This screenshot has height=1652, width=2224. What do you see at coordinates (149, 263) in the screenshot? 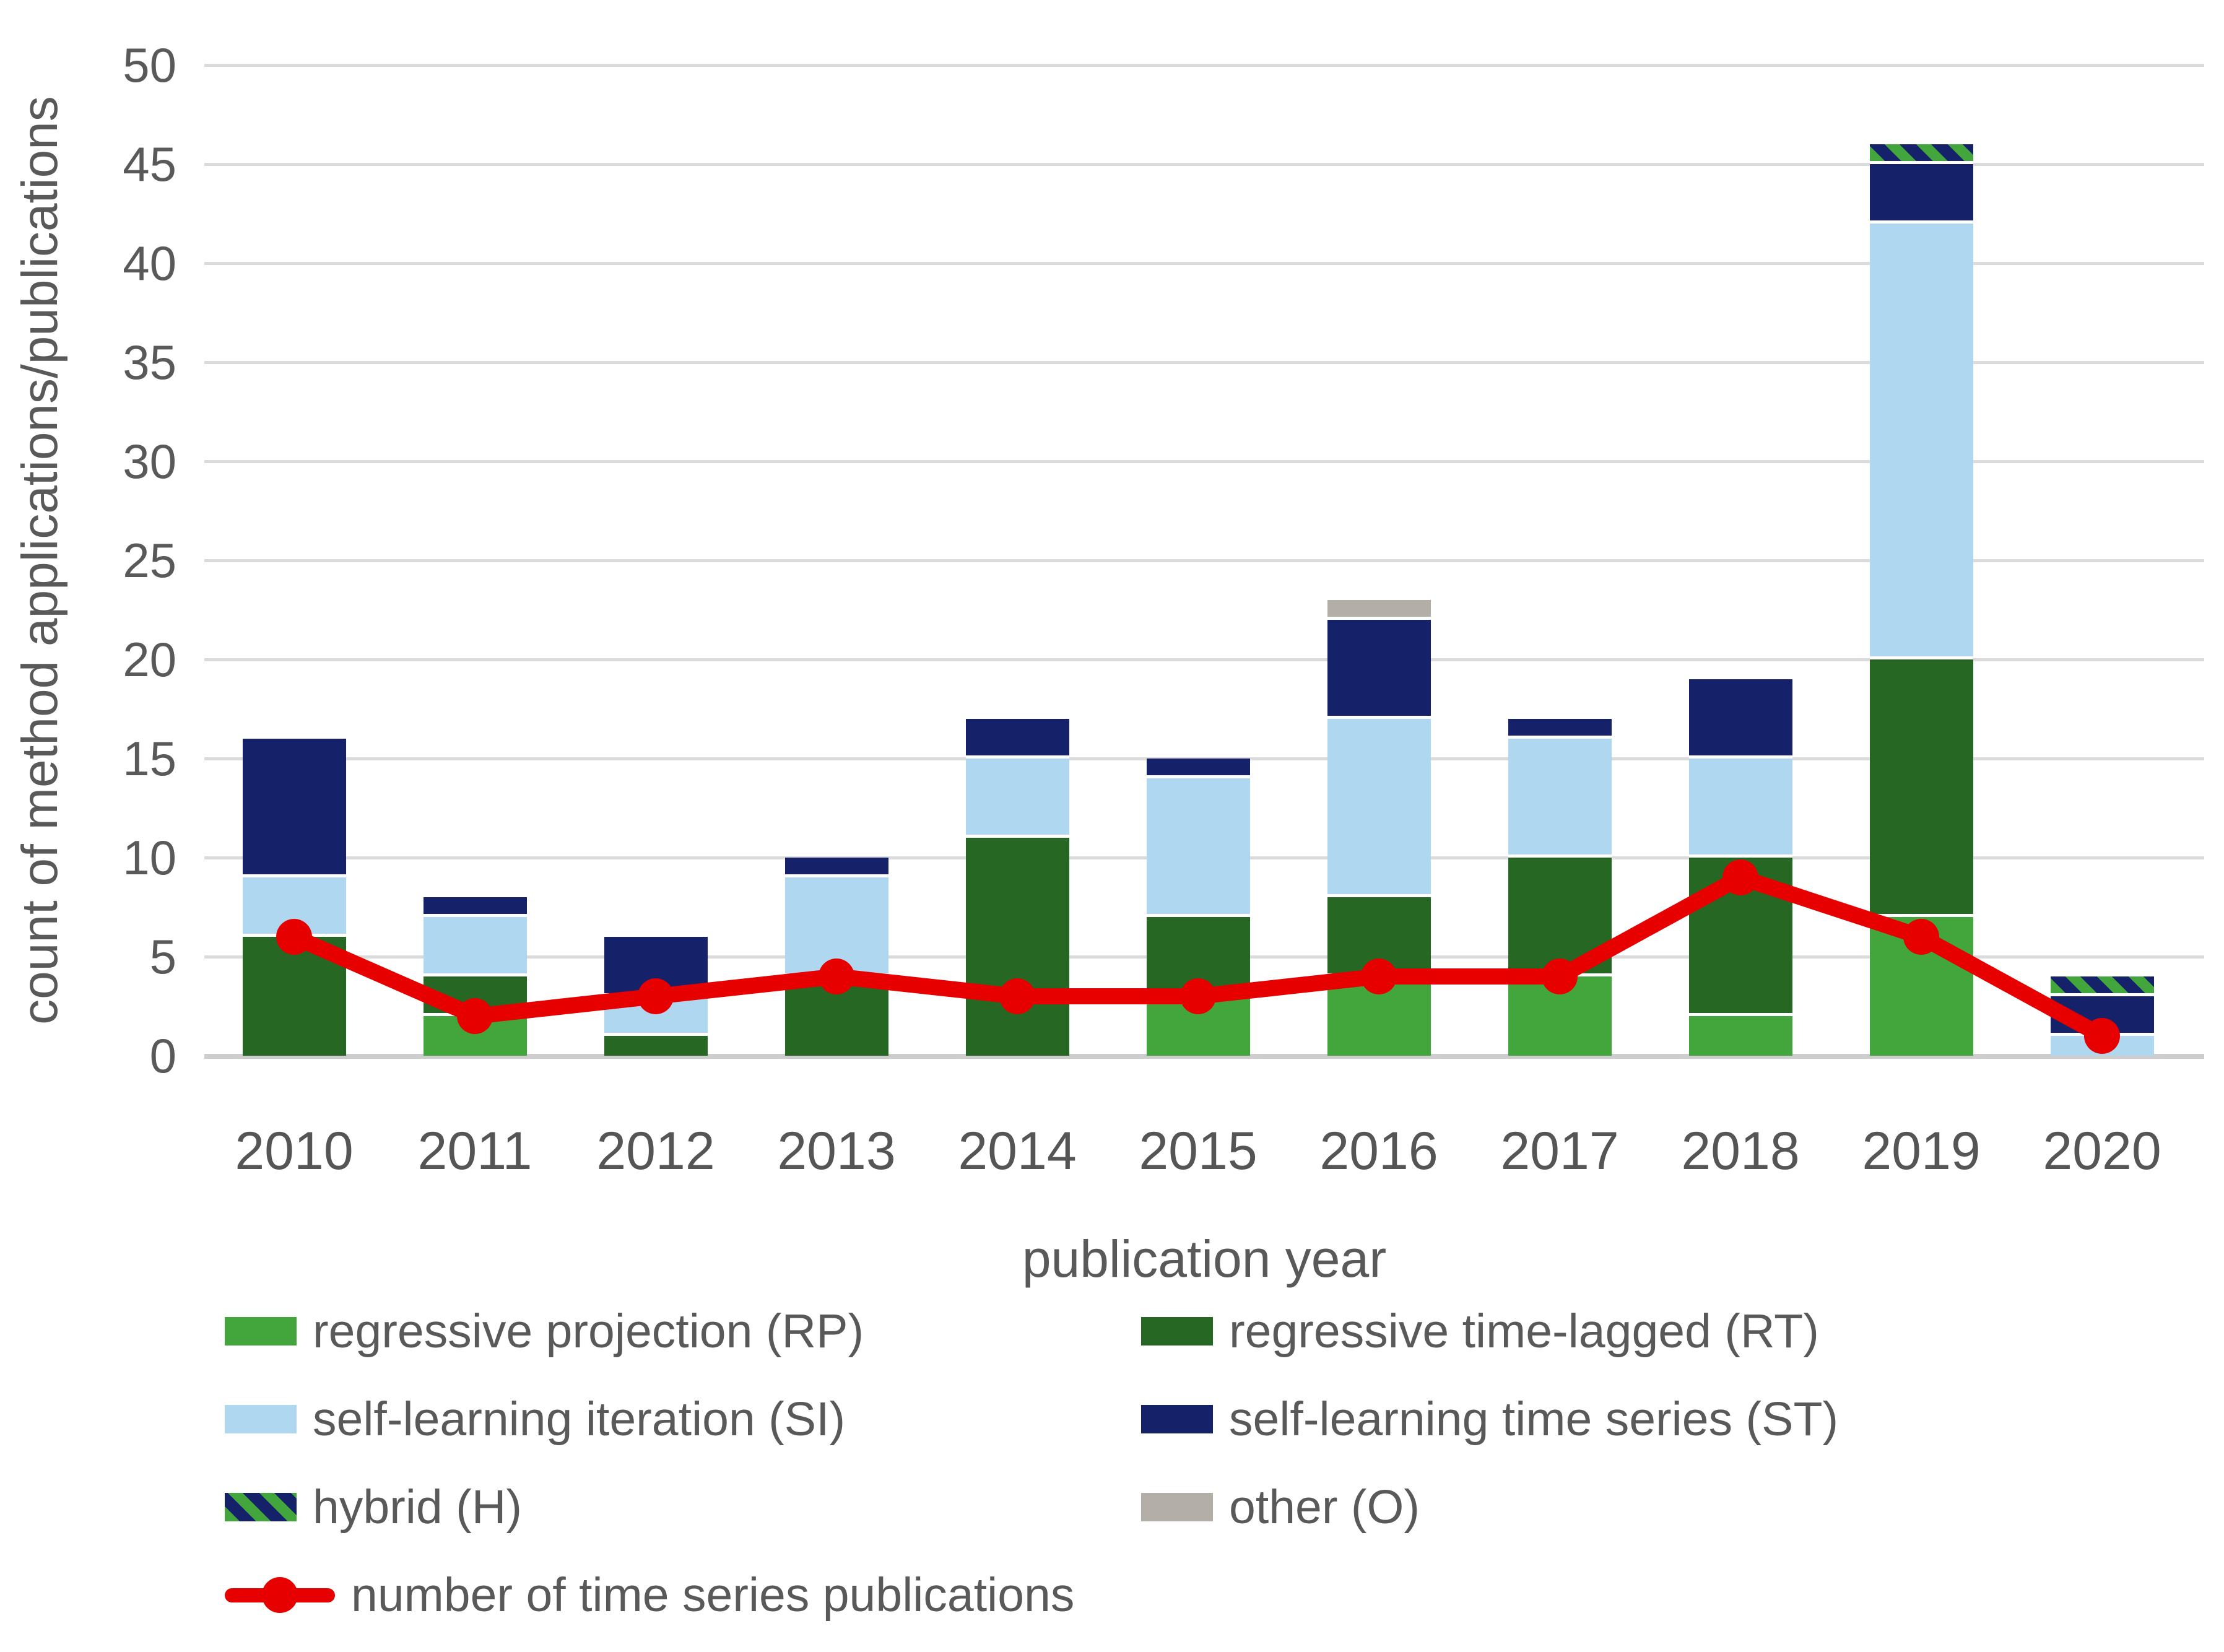
I see `y-tick-label-40: 40` at bounding box center [149, 263].